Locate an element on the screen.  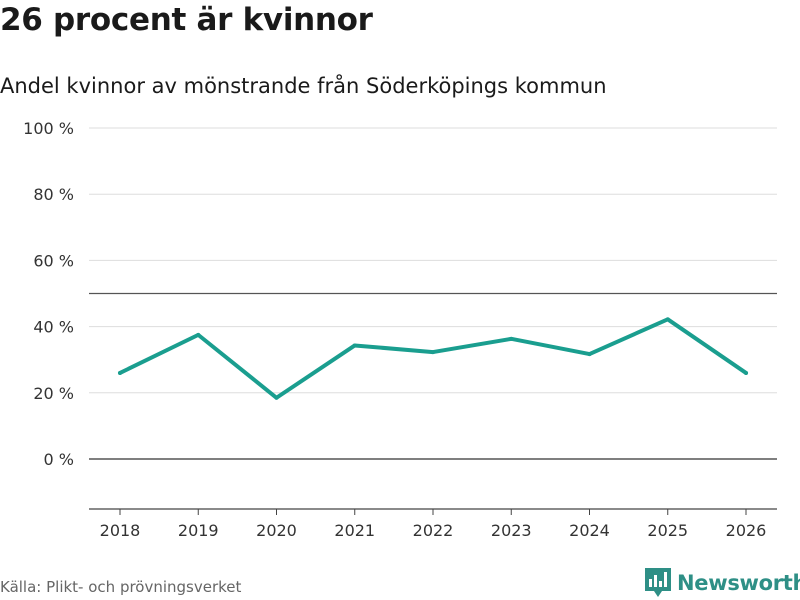
chart-title: 26 procent är kvinnor is located at coordinates (186, 20).